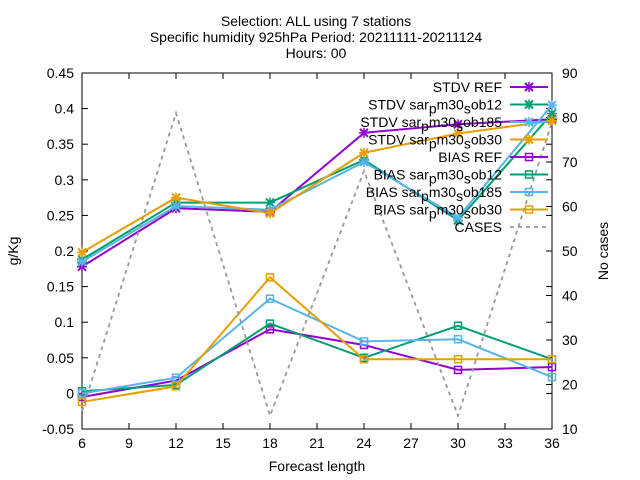 The height and width of the screenshot is (480, 640). I want to click on legend-label: BIAS sarpm30sob185, so click(434, 194).